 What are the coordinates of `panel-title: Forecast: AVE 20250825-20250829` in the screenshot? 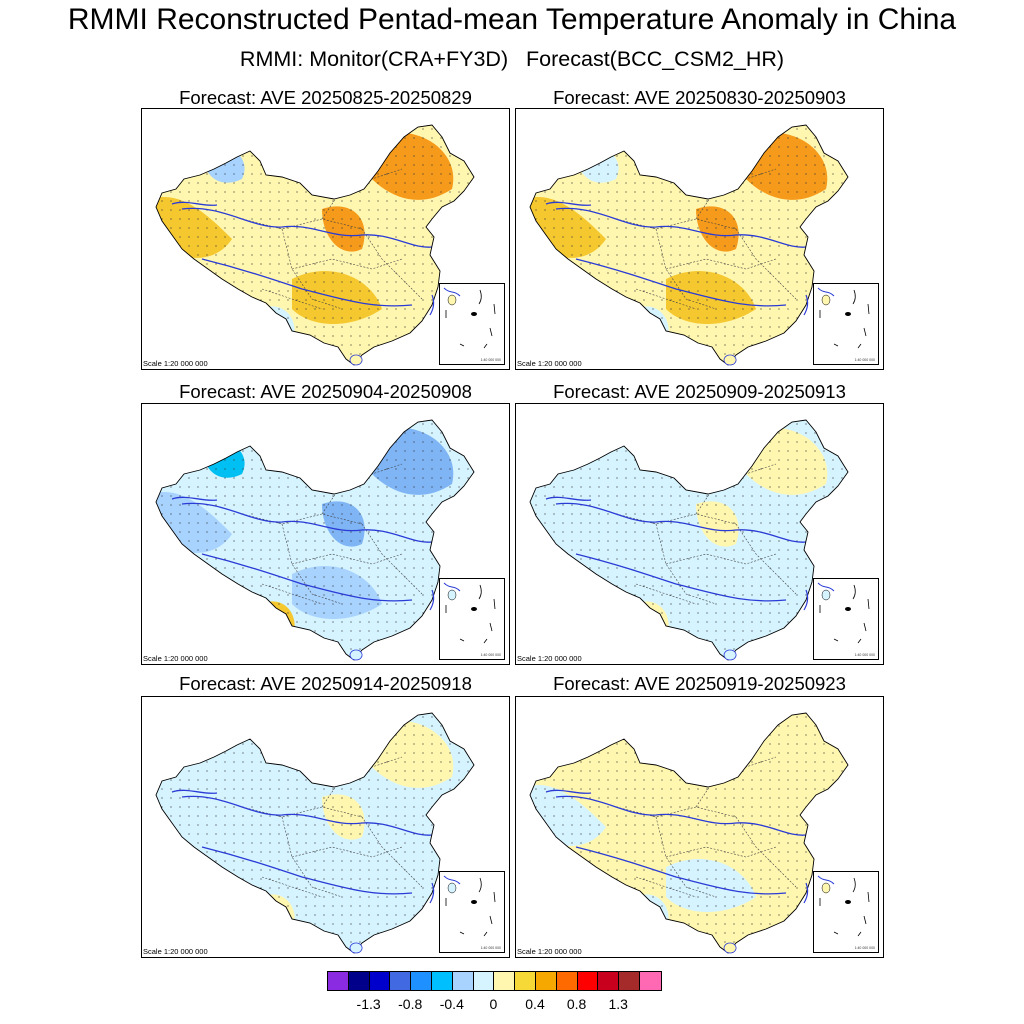 It's located at (325, 97).